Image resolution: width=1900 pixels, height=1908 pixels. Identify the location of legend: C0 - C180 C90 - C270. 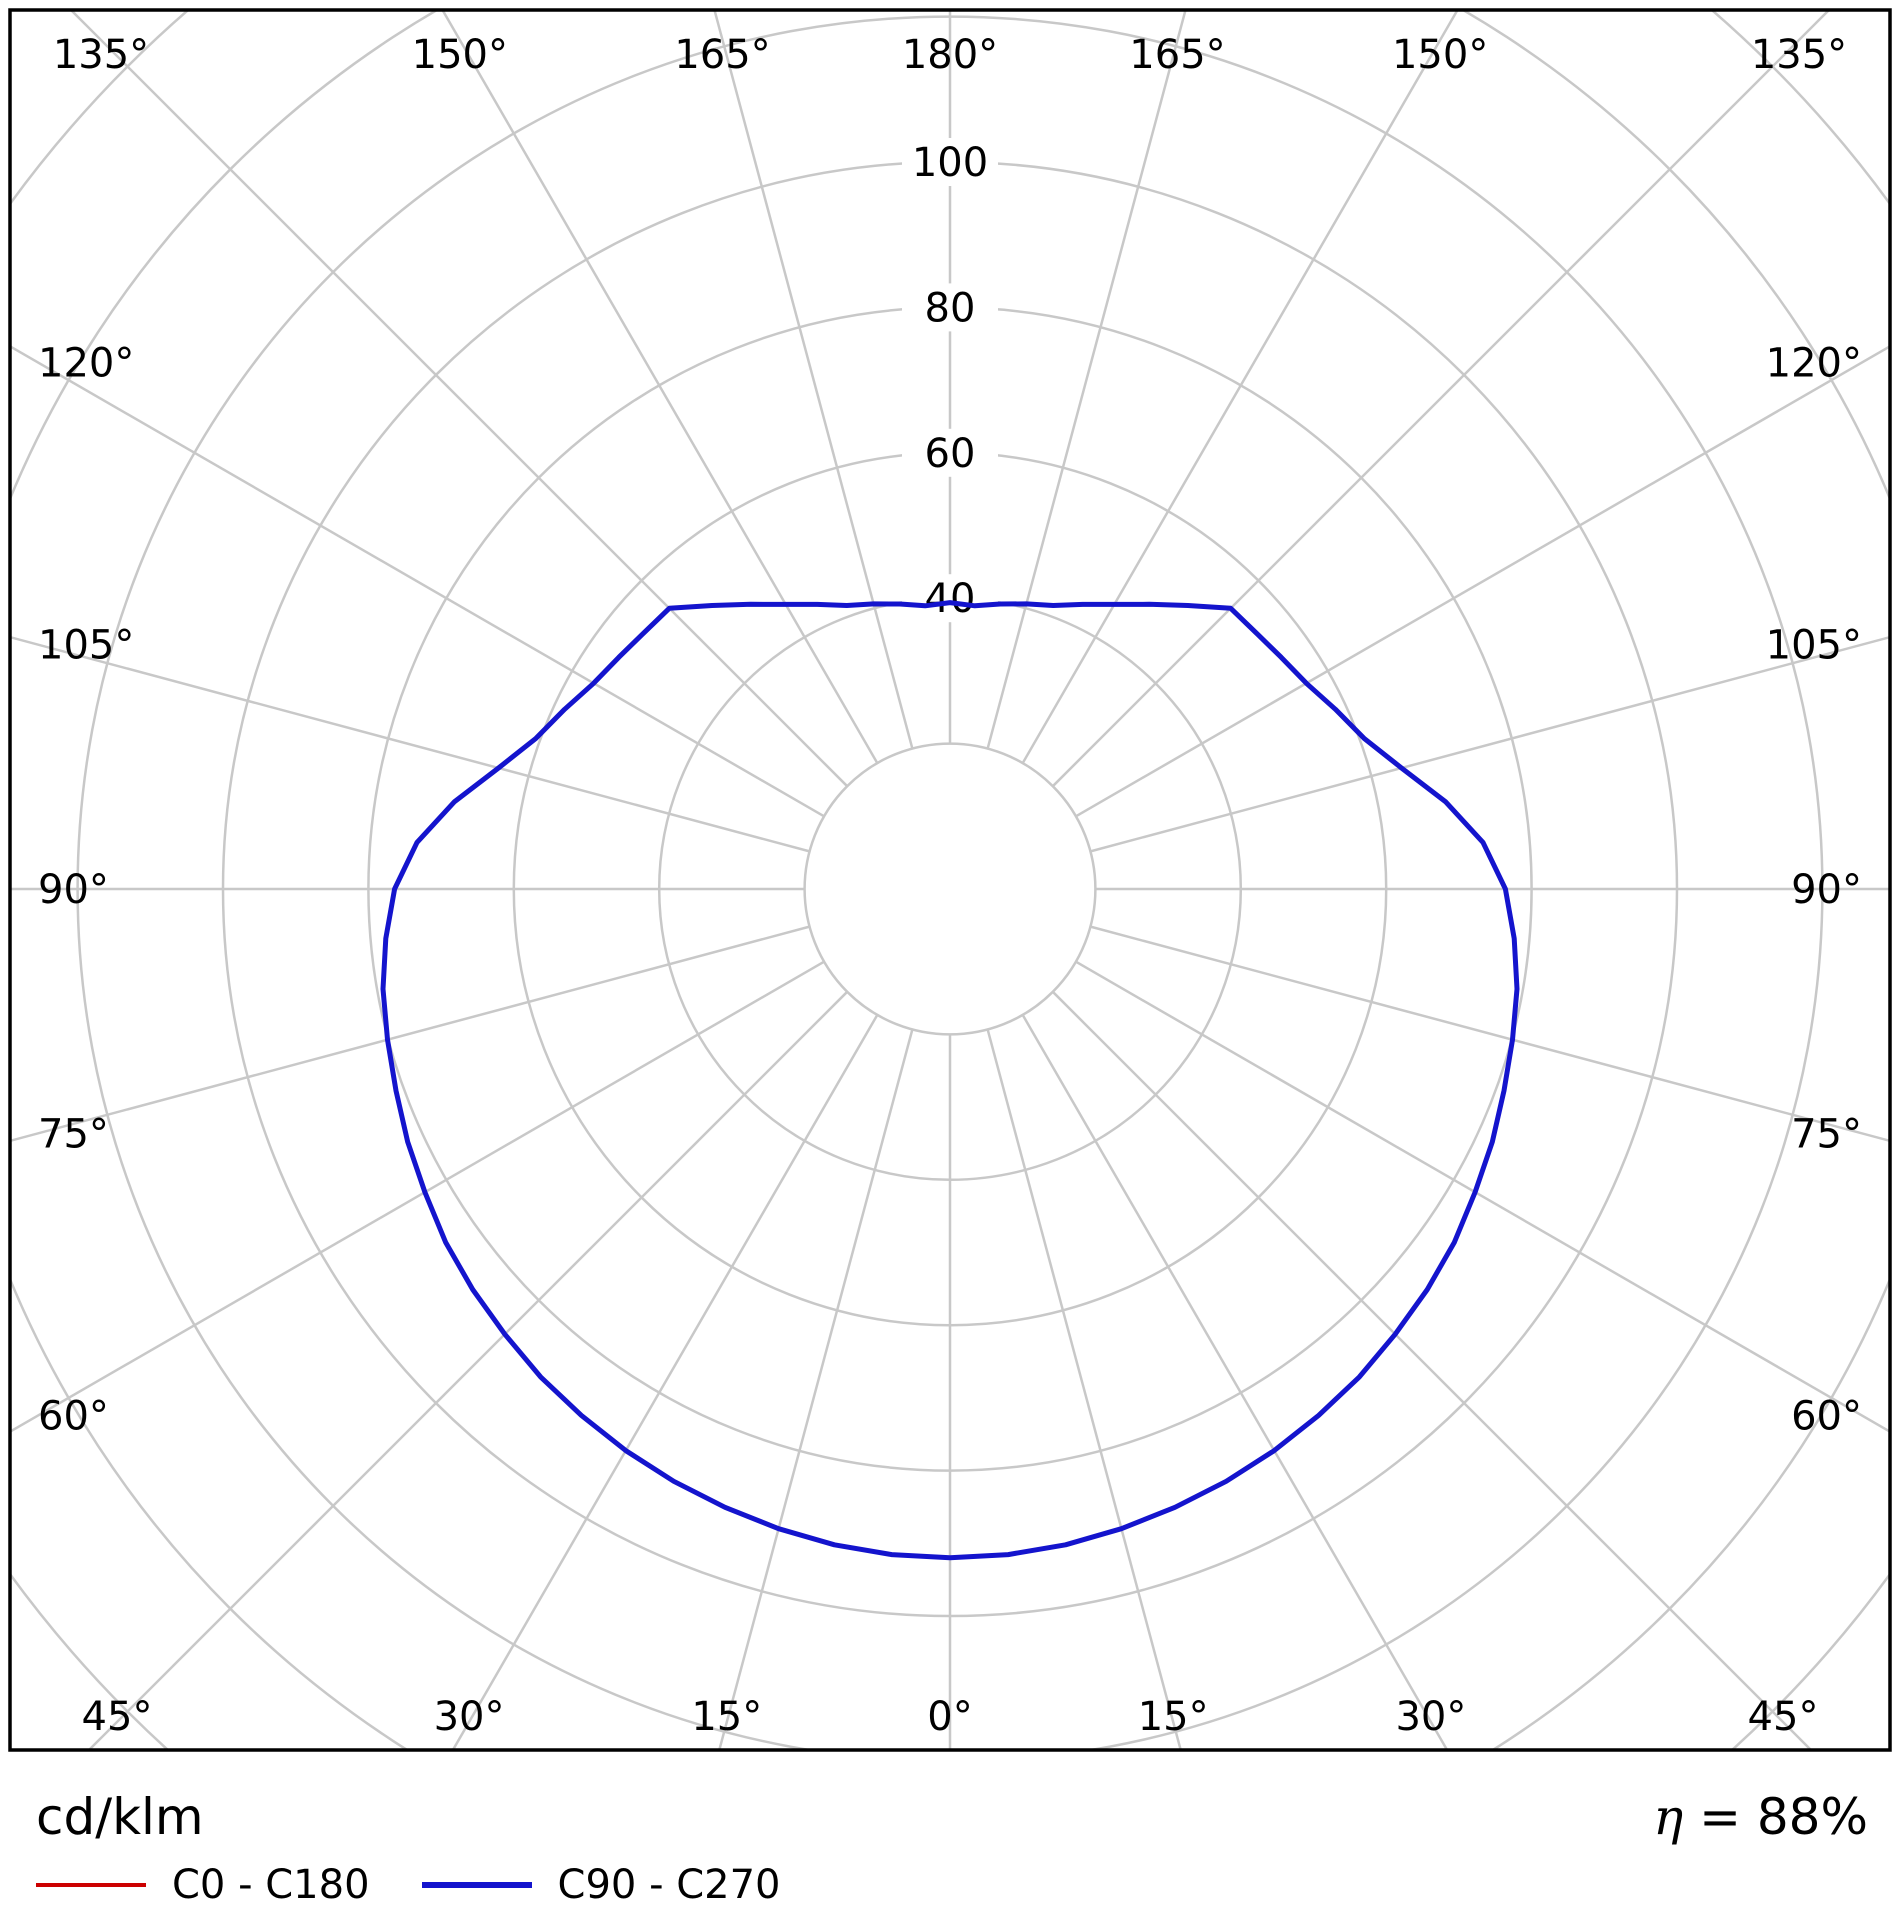
(434, 1885).